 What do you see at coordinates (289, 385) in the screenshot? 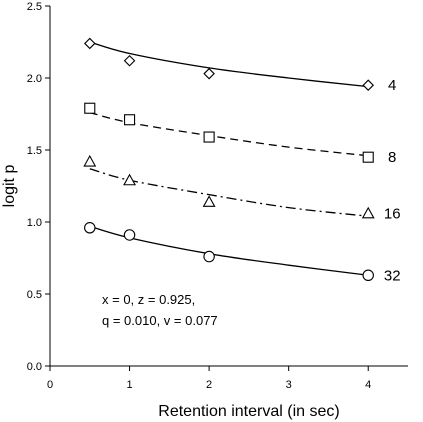
I see `x-tick-label: 3` at bounding box center [289, 385].